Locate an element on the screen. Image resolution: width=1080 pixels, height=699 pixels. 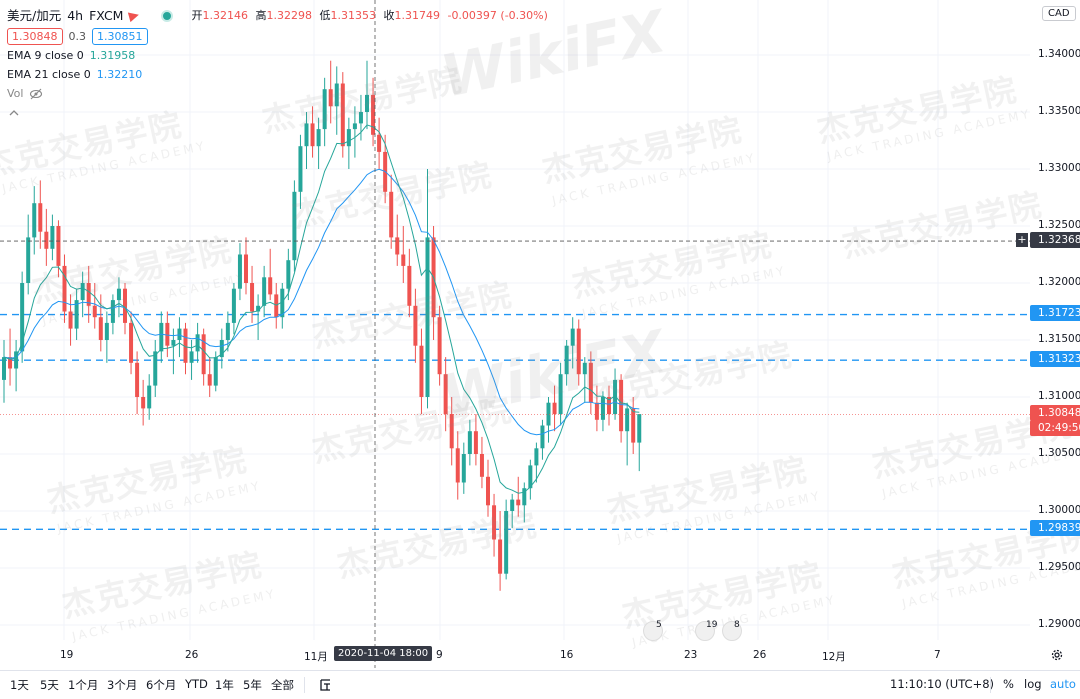
range-5y-button: 5年 is located at coordinates (252, 685).